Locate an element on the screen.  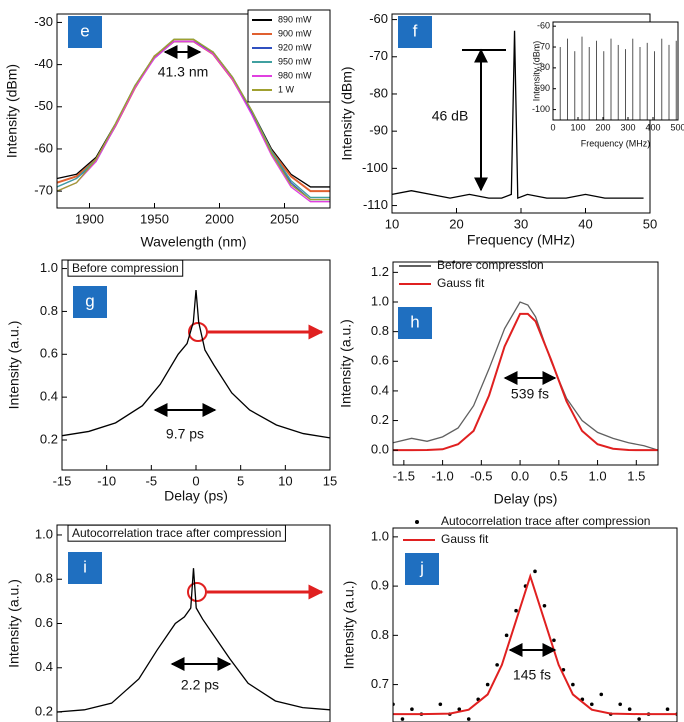
x-tick-label: 15 is located at coordinates (330, 480).